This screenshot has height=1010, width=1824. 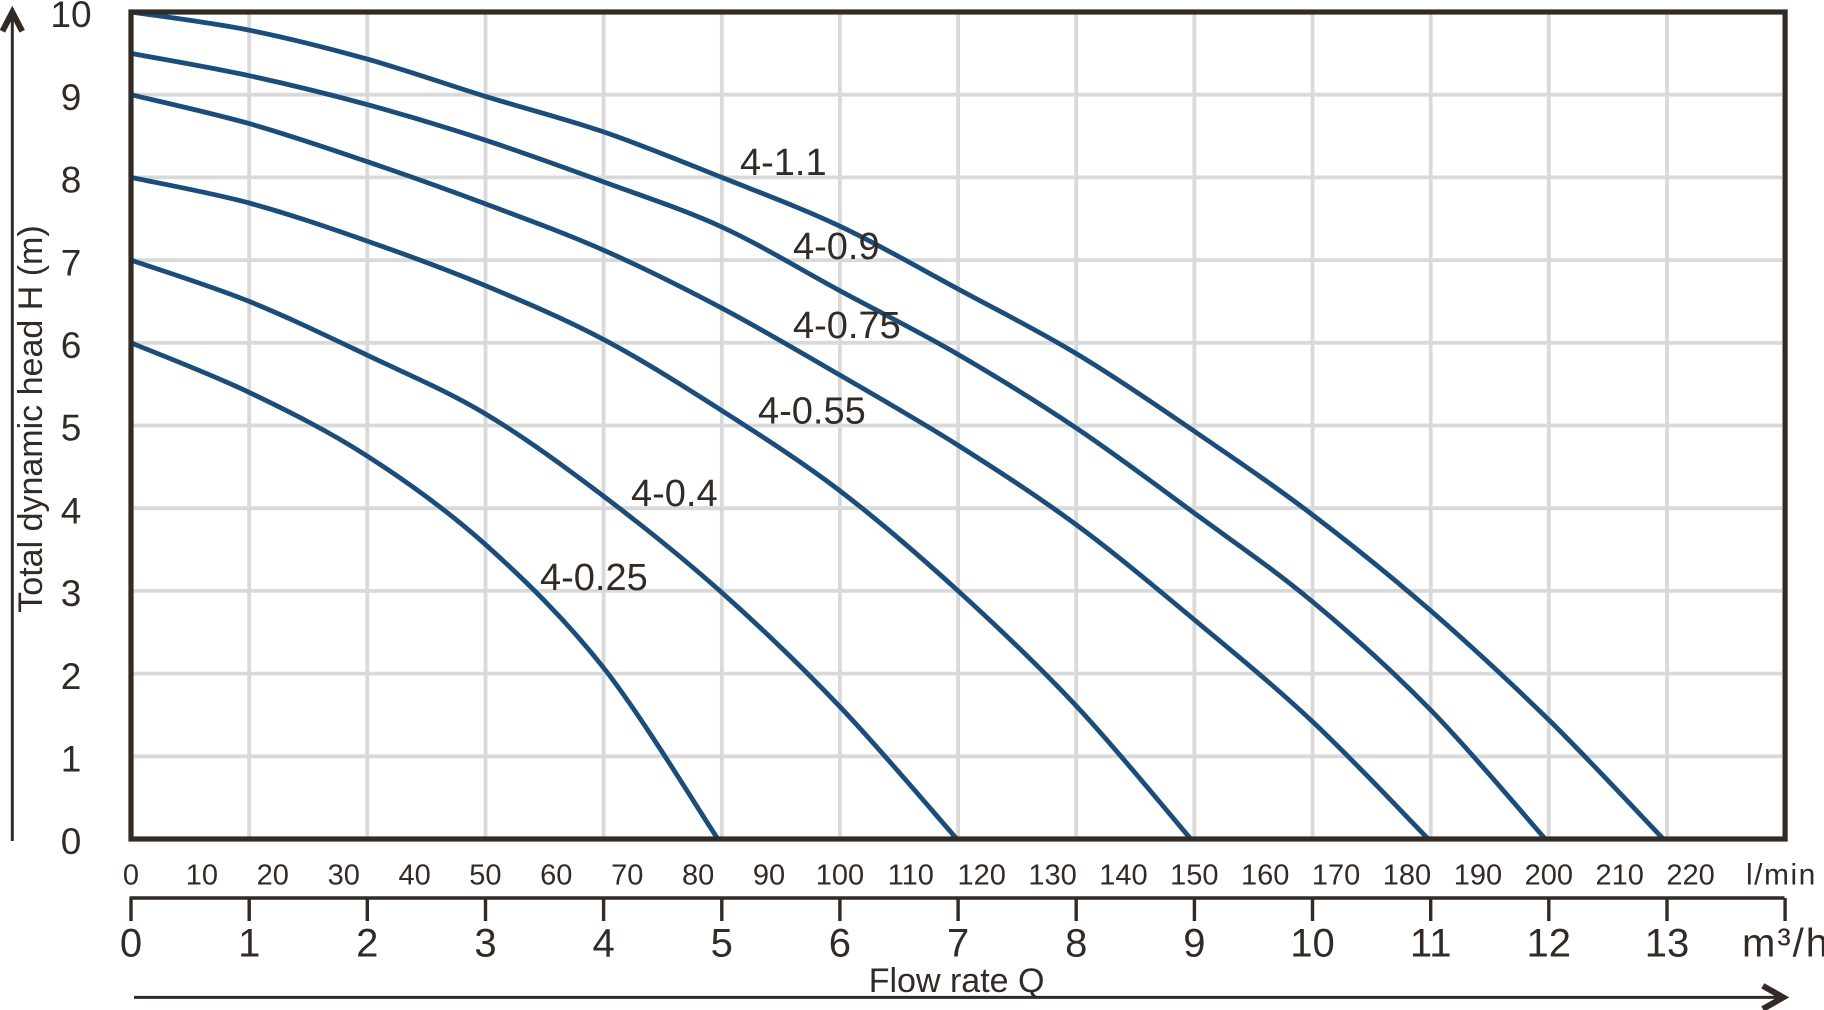 I want to click on svg-text: 150, so click(x=1194, y=876).